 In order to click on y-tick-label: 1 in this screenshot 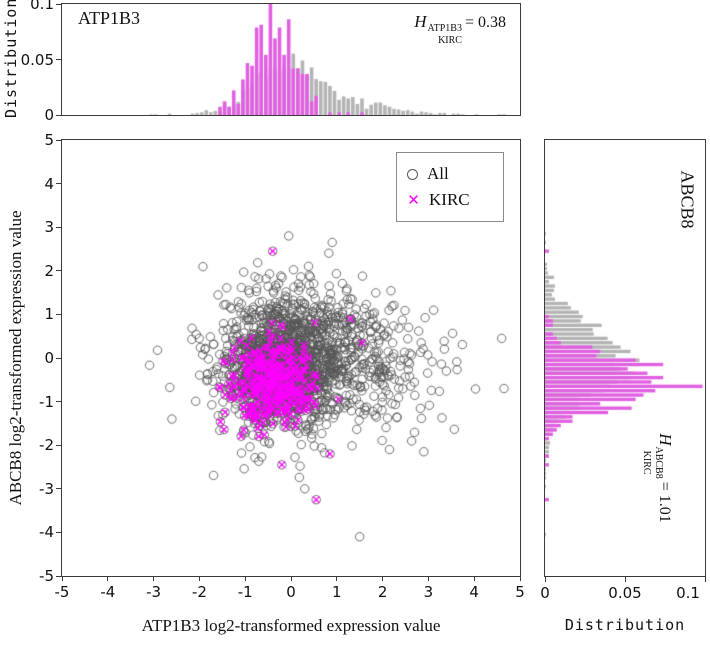, I will do `click(49, 314)`.